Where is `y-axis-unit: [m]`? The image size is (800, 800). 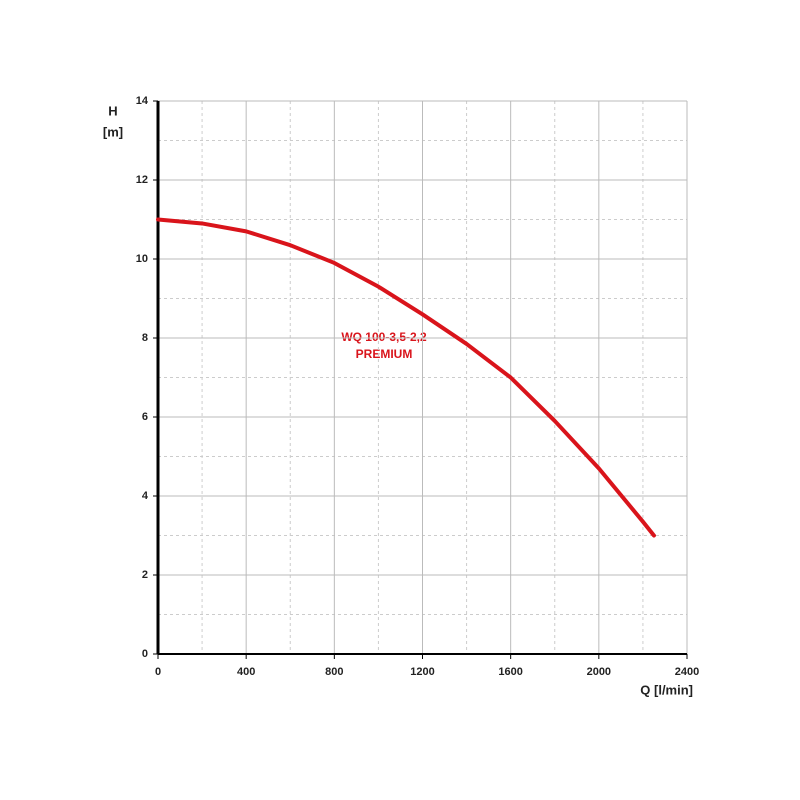 y-axis-unit: [m] is located at coordinates (113, 131).